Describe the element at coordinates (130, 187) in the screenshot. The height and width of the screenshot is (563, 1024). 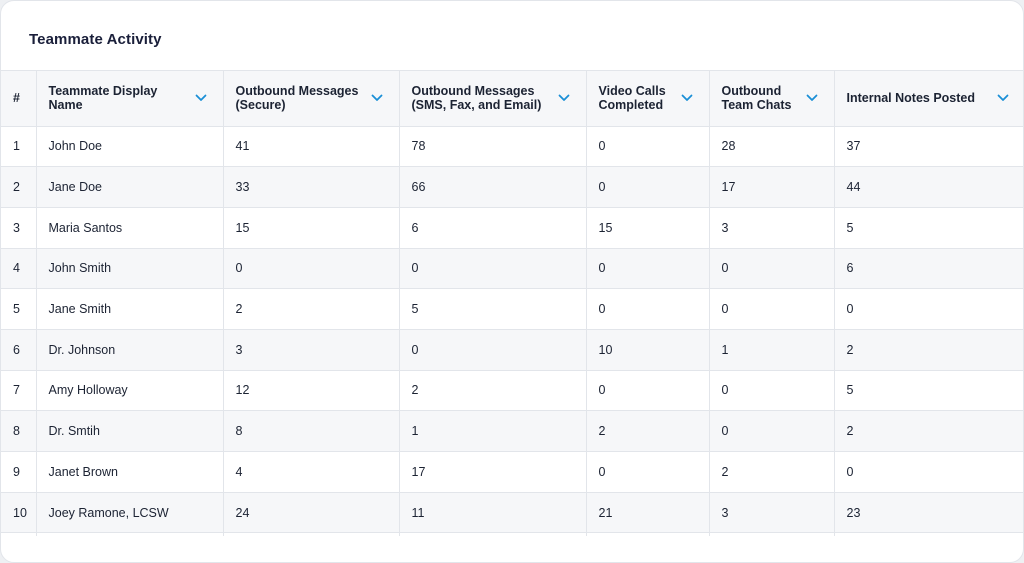
I see `cell-teammate-display-name: Jane Doe` at that location.